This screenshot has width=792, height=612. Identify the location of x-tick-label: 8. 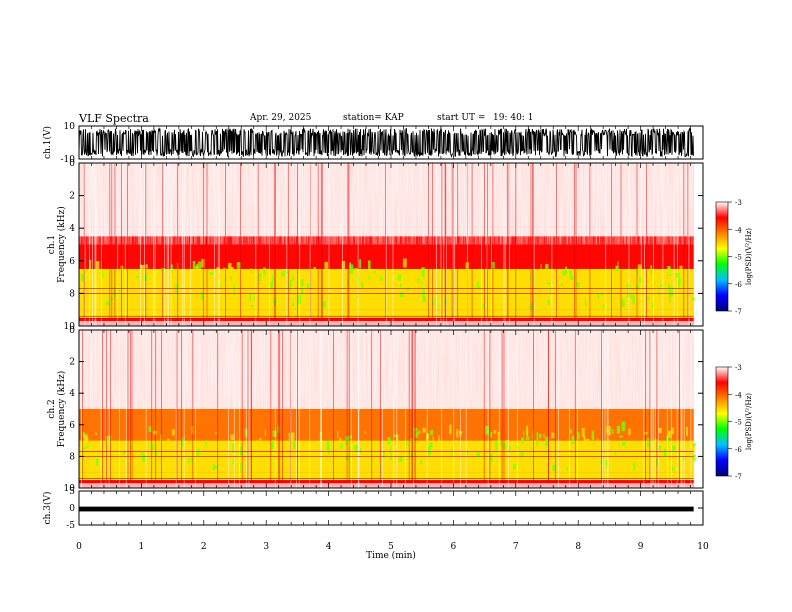
(578, 547).